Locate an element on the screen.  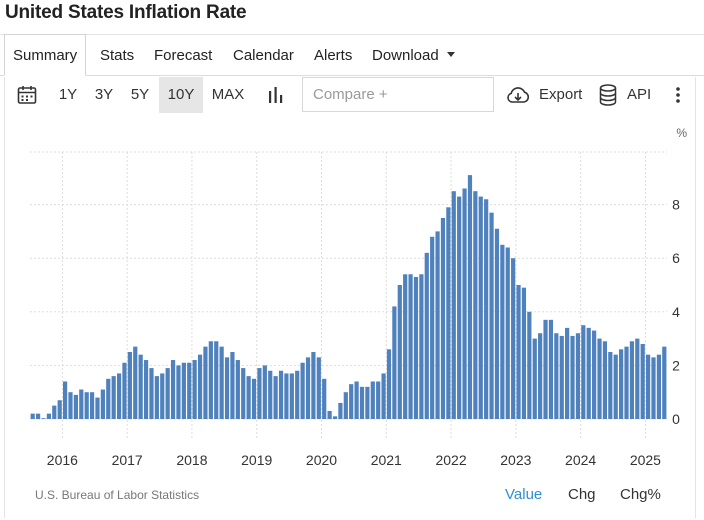
tab-calendar: Calendar is located at coordinates (263, 55).